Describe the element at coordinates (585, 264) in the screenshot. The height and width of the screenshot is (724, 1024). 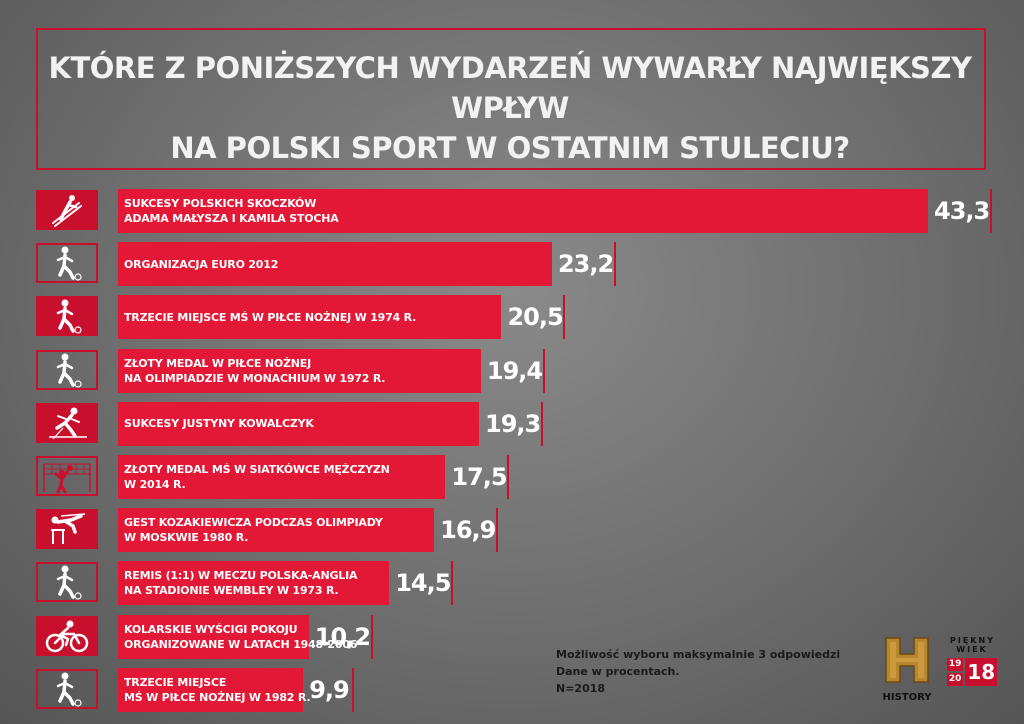
I see `bar-value-label: 23,2` at that location.